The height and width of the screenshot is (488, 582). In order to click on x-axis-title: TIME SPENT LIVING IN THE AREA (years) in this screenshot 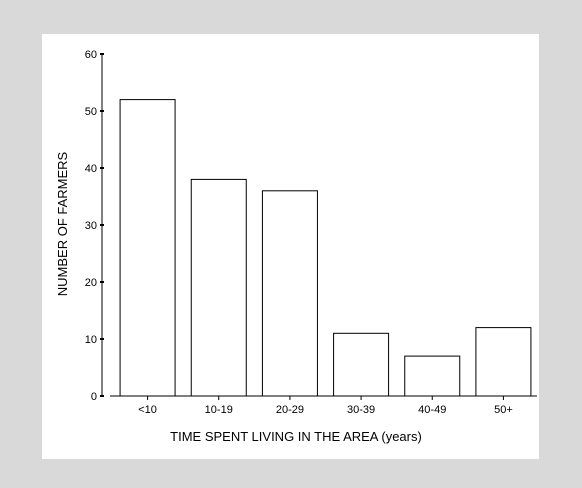, I will do `click(296, 436)`.